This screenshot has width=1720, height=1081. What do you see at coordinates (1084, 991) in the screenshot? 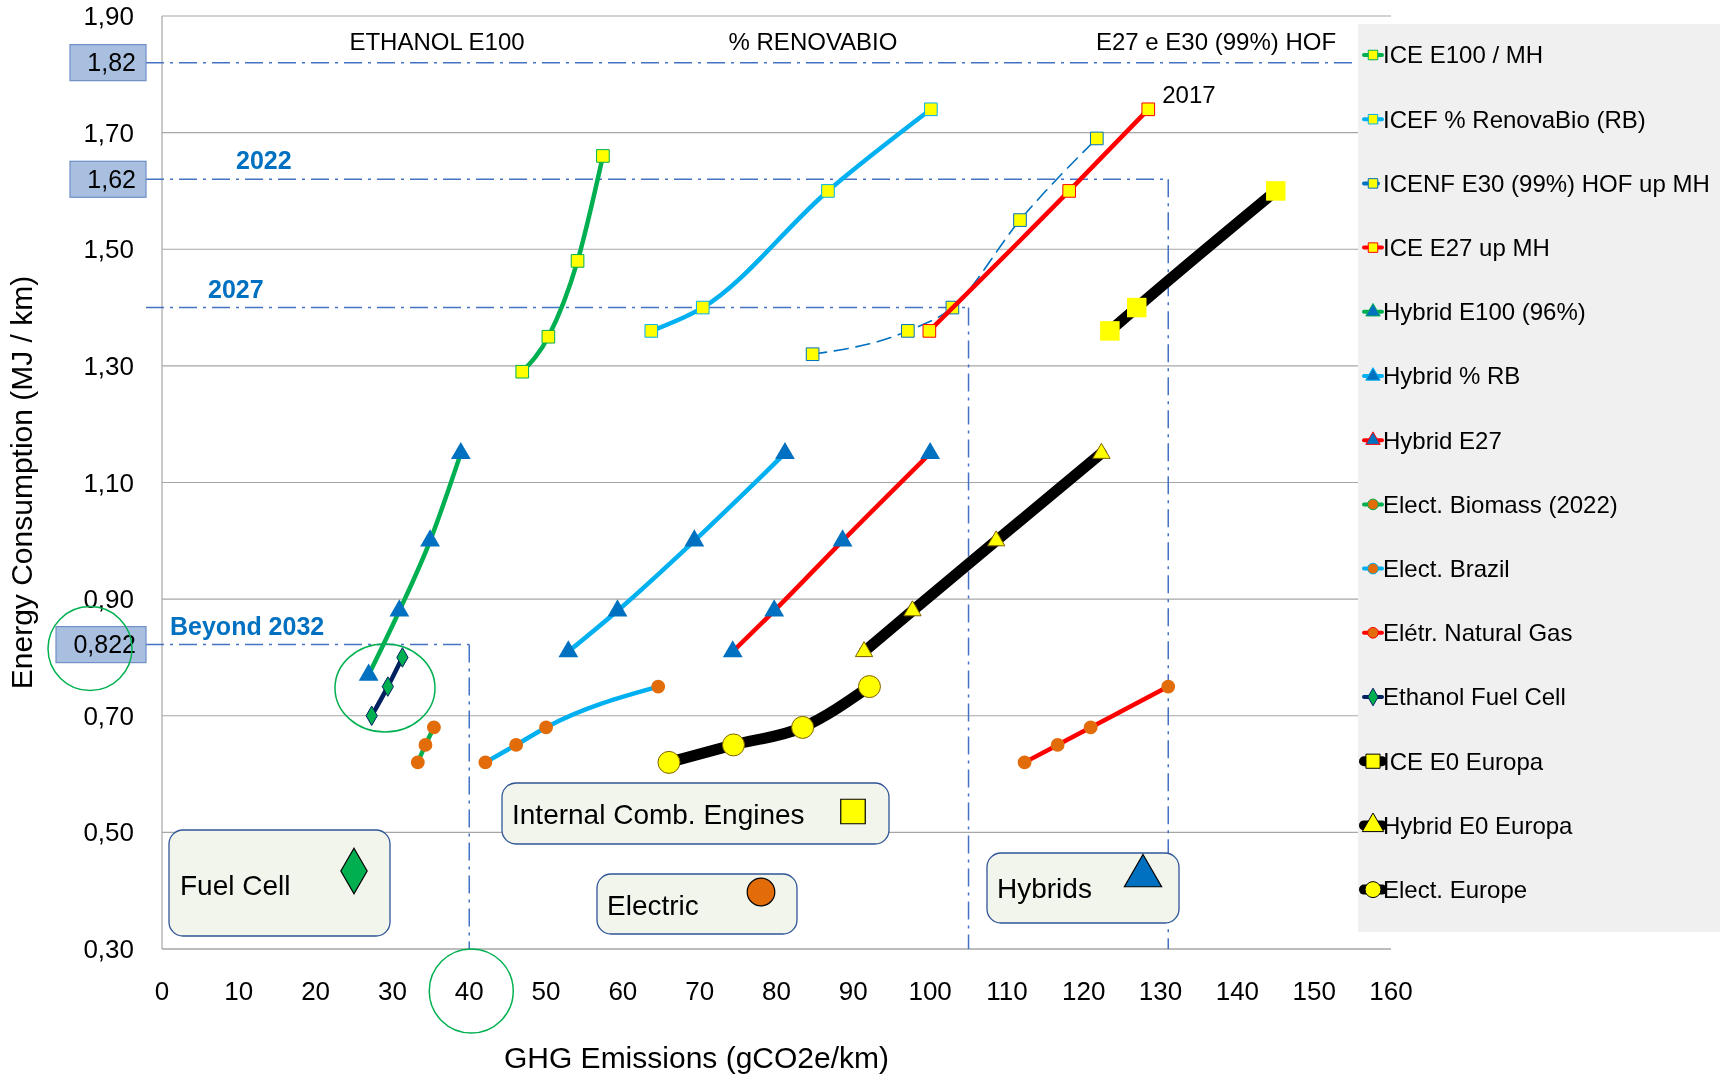
I see `x-tick-label: 120` at bounding box center [1084, 991].